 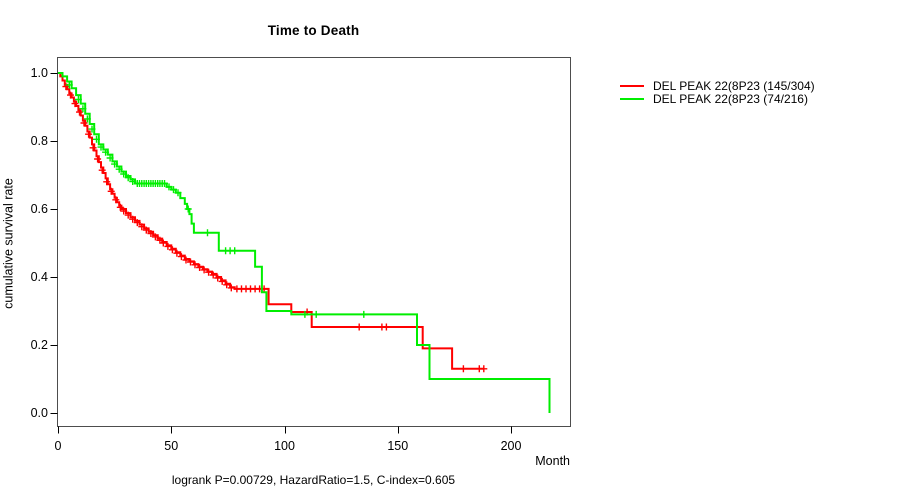 I want to click on y-axis-label: cumulative survival rate, so click(x=8, y=243).